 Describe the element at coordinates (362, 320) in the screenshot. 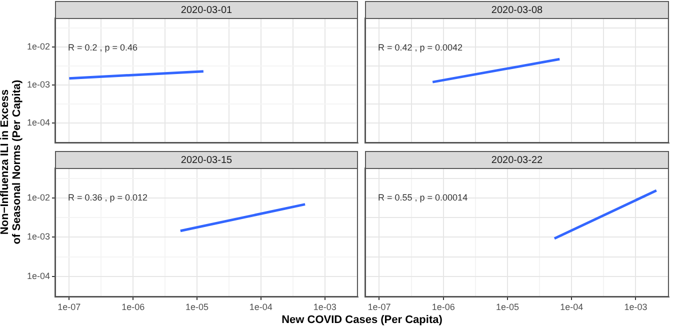

I see `x-axis-title: New COVID Cases (Per Capita)` at that location.